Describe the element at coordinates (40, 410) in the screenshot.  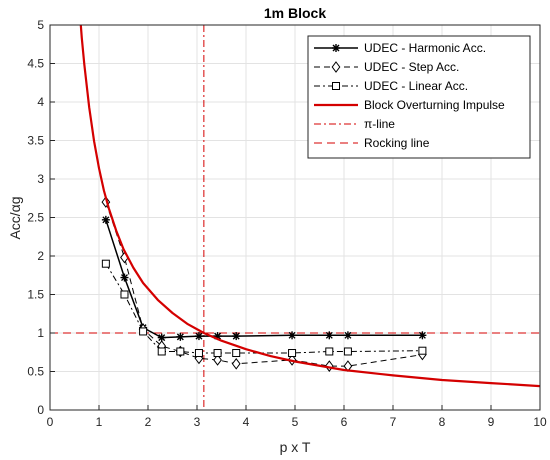
I see `y-tick-label: 0` at that location.